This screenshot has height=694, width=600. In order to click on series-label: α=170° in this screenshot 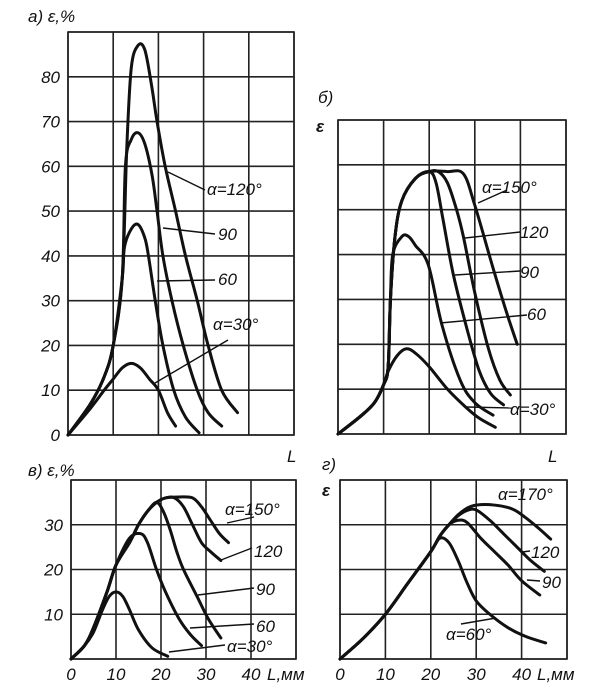, I will do `click(525, 494)`.